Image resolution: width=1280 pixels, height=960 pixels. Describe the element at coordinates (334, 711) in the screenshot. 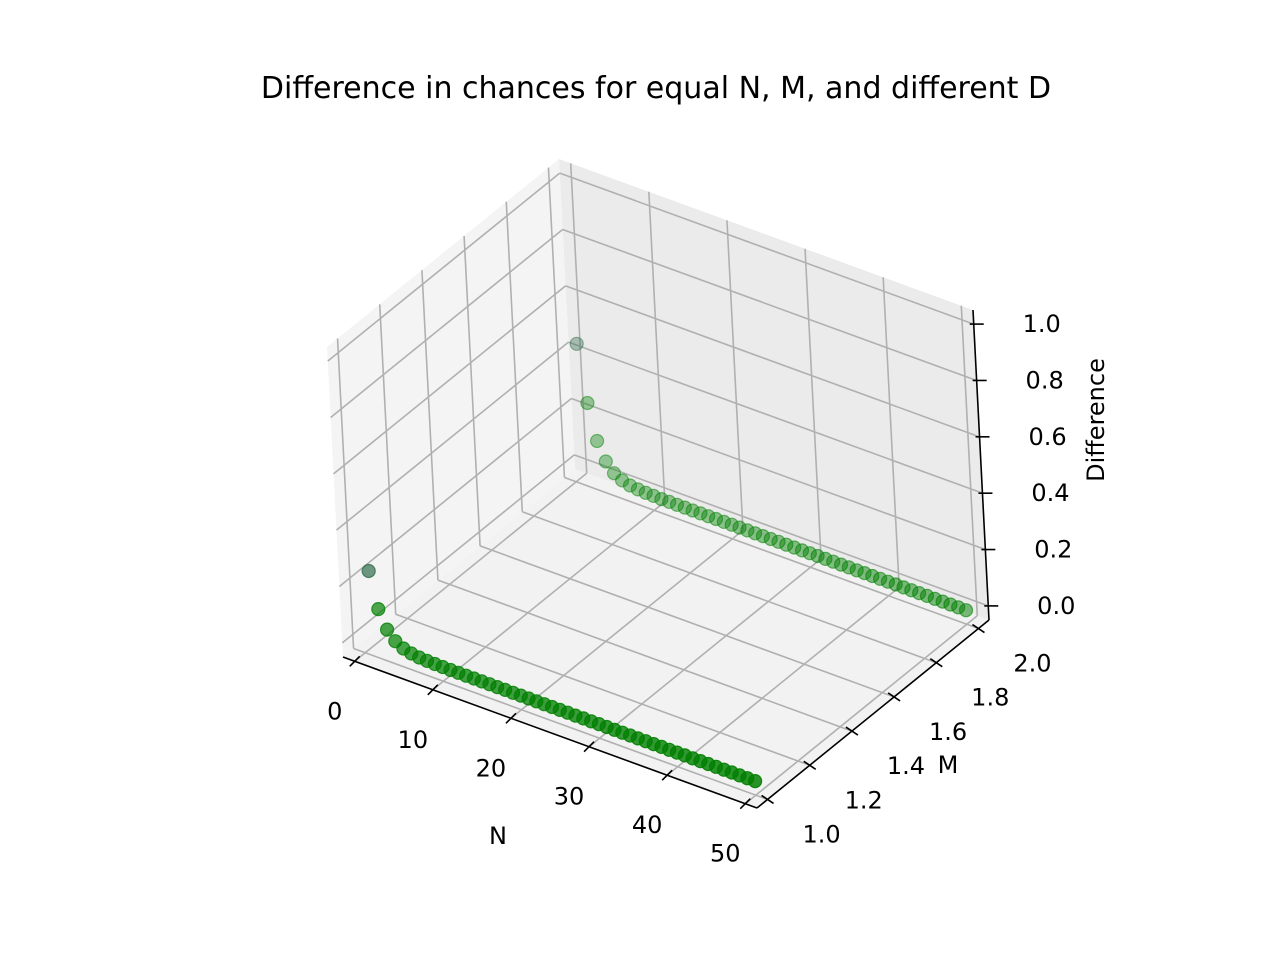

I see `x-tick-label: 0` at that location.